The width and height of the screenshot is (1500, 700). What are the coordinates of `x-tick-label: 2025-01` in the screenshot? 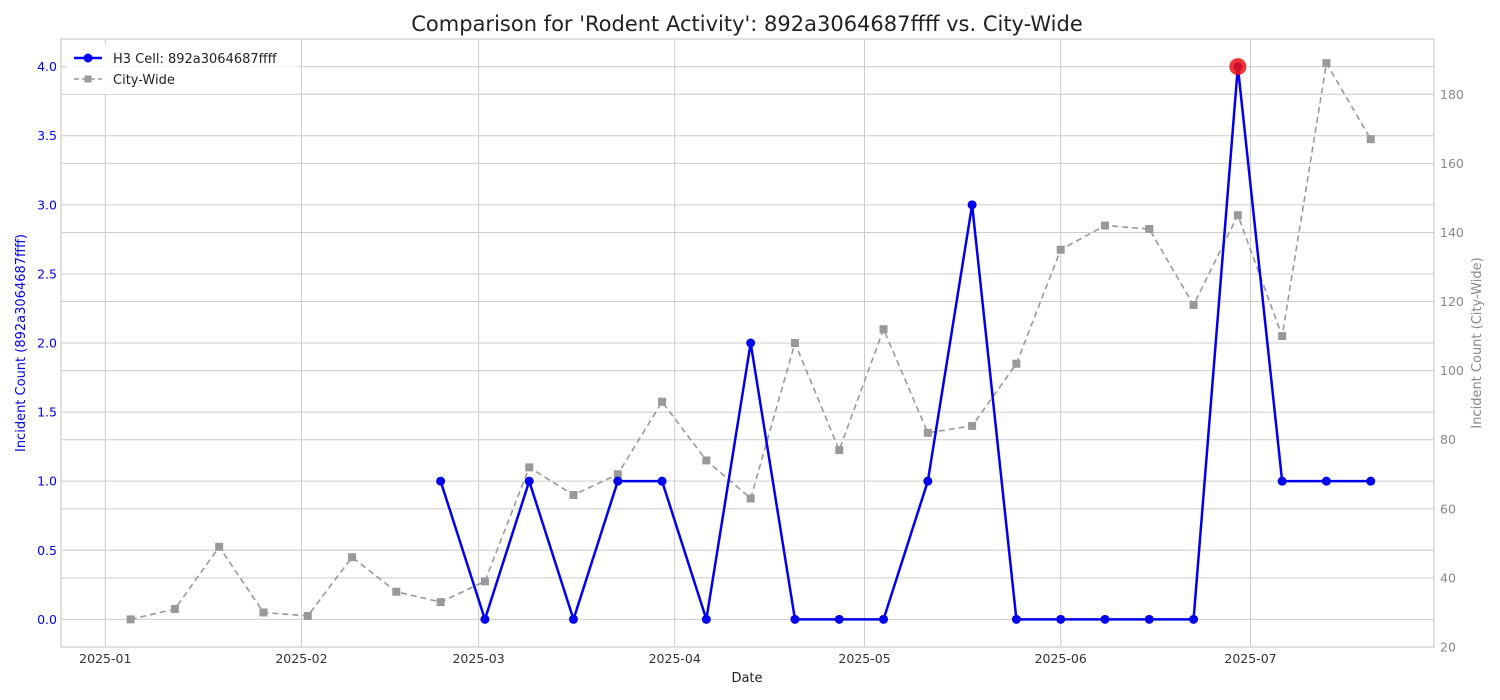 It's located at (105, 658).